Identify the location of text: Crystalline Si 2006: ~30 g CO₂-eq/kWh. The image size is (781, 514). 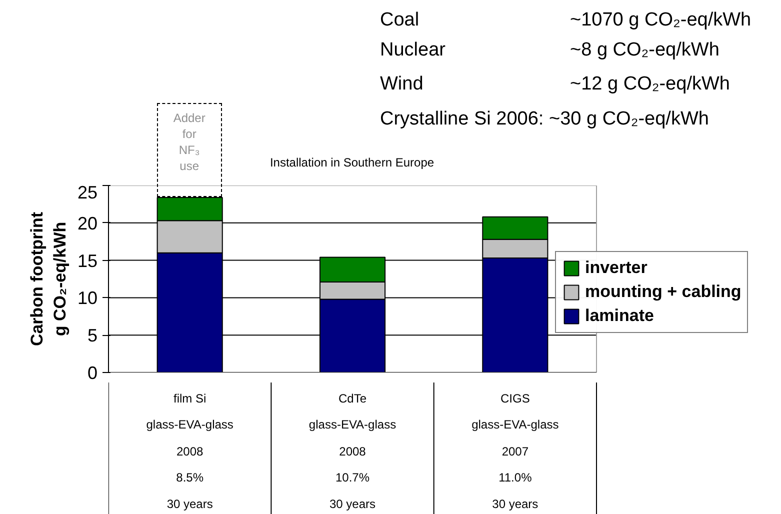
(544, 119).